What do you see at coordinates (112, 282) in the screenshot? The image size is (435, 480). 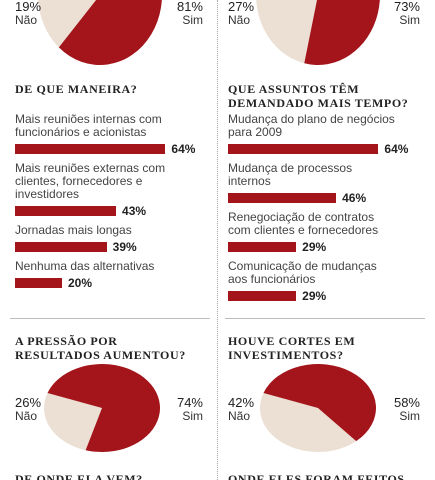 I see `bar-row: 20%` at bounding box center [112, 282].